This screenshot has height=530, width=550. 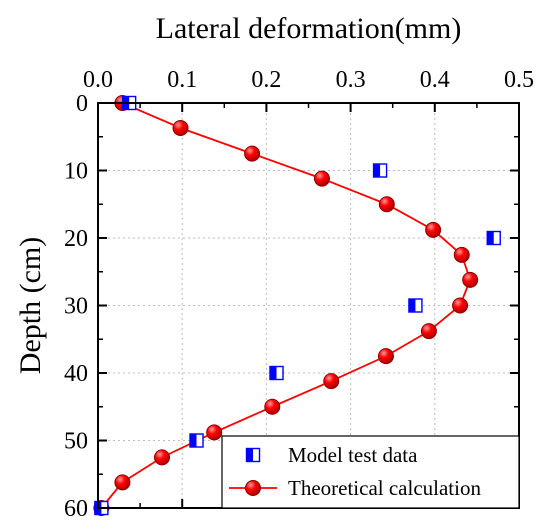 I want to click on x-tick-label: 0.0, so click(x=98, y=80).